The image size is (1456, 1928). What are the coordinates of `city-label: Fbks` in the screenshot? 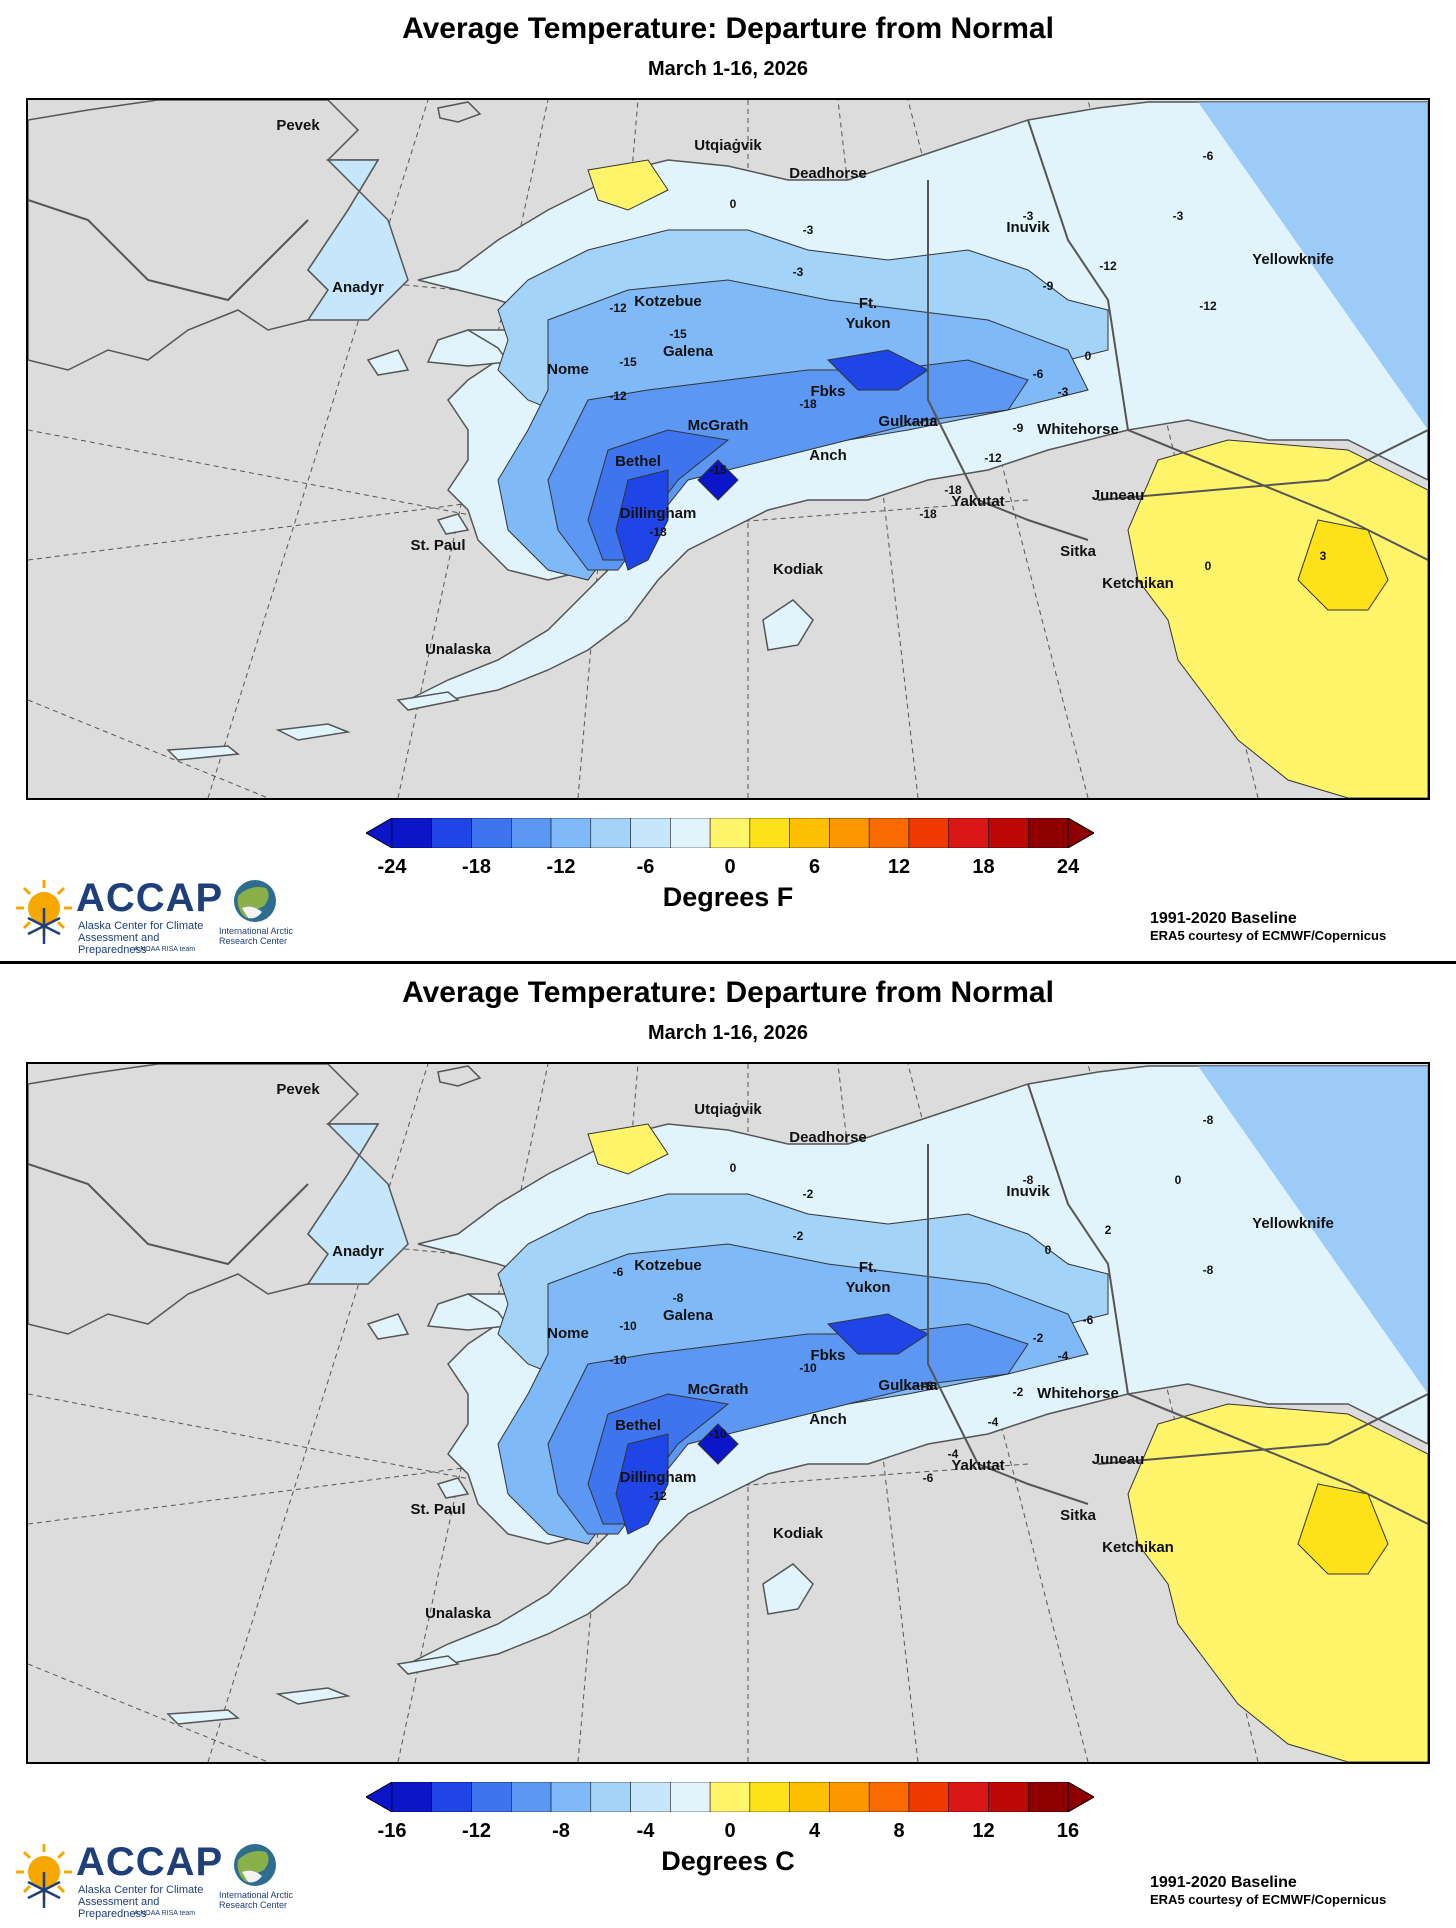 It's located at (827, 1355).